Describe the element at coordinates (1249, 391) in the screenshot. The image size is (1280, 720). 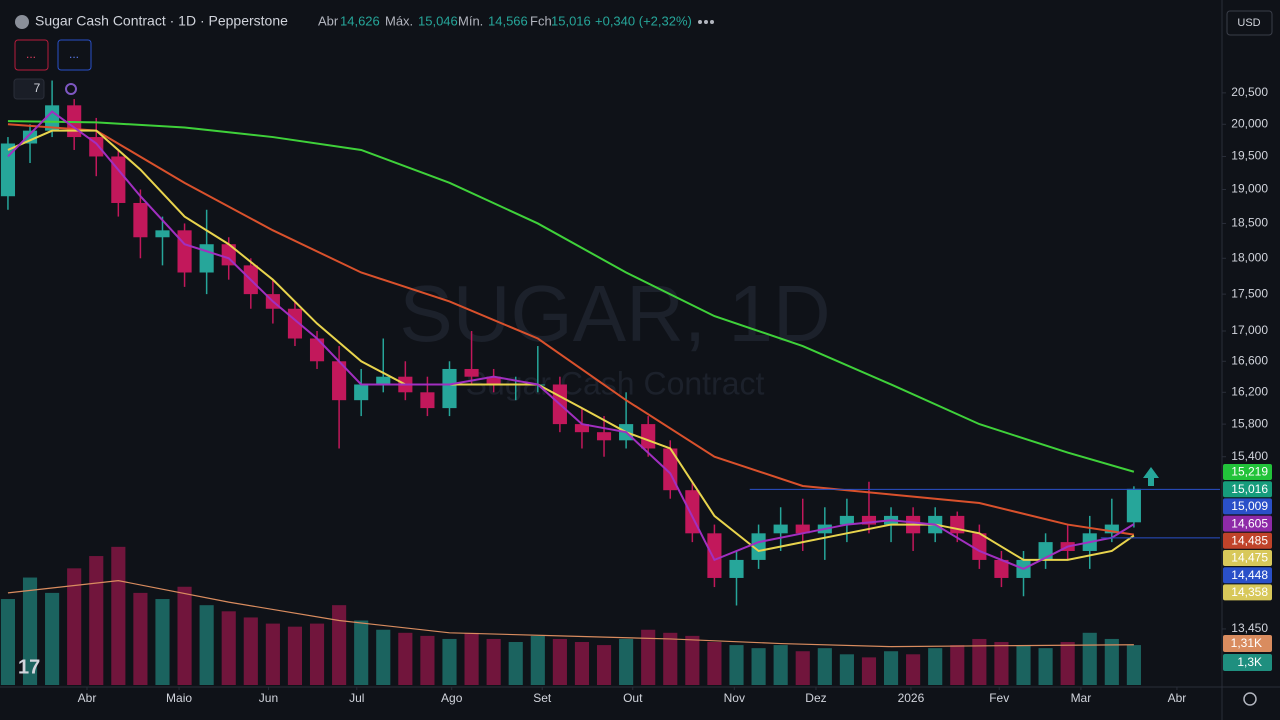
I see `y-tick-label: 16,200` at that location.